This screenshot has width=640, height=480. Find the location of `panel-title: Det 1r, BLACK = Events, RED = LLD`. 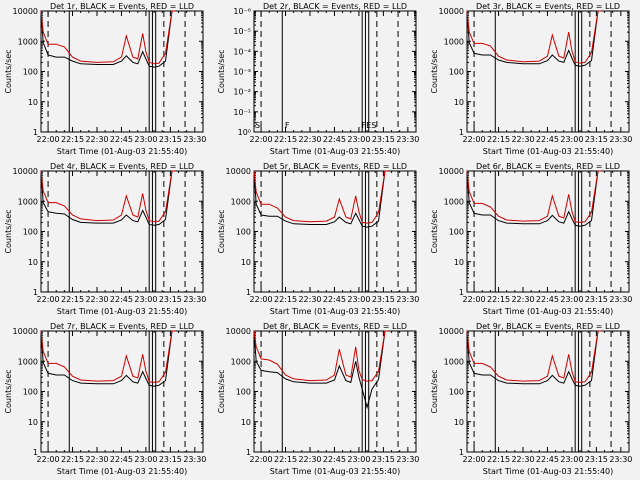

panel-title: Det 1r, BLACK = Events, RED = LLD is located at coordinates (122, 6).